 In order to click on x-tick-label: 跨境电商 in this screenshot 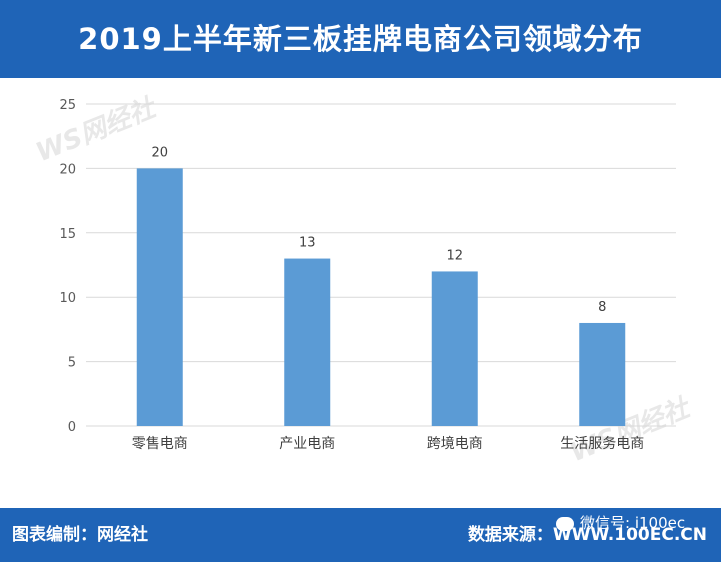, I will do `click(455, 444)`.